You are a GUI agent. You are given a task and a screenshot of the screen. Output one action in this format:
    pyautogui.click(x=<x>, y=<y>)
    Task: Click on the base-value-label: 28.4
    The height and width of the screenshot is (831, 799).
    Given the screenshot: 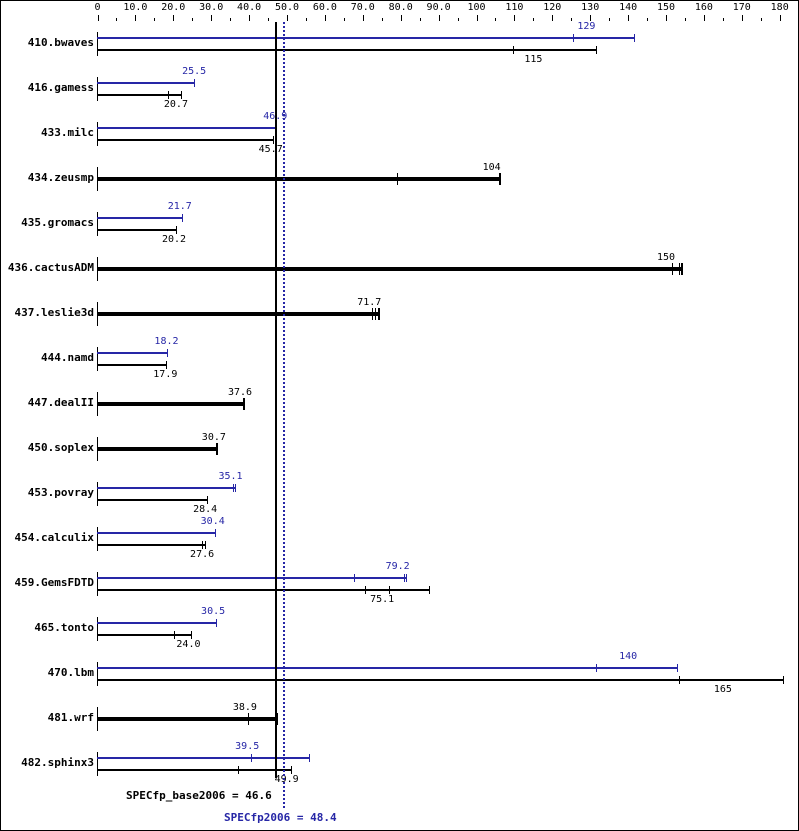 What is the action you would take?
    pyautogui.click(x=205, y=509)
    